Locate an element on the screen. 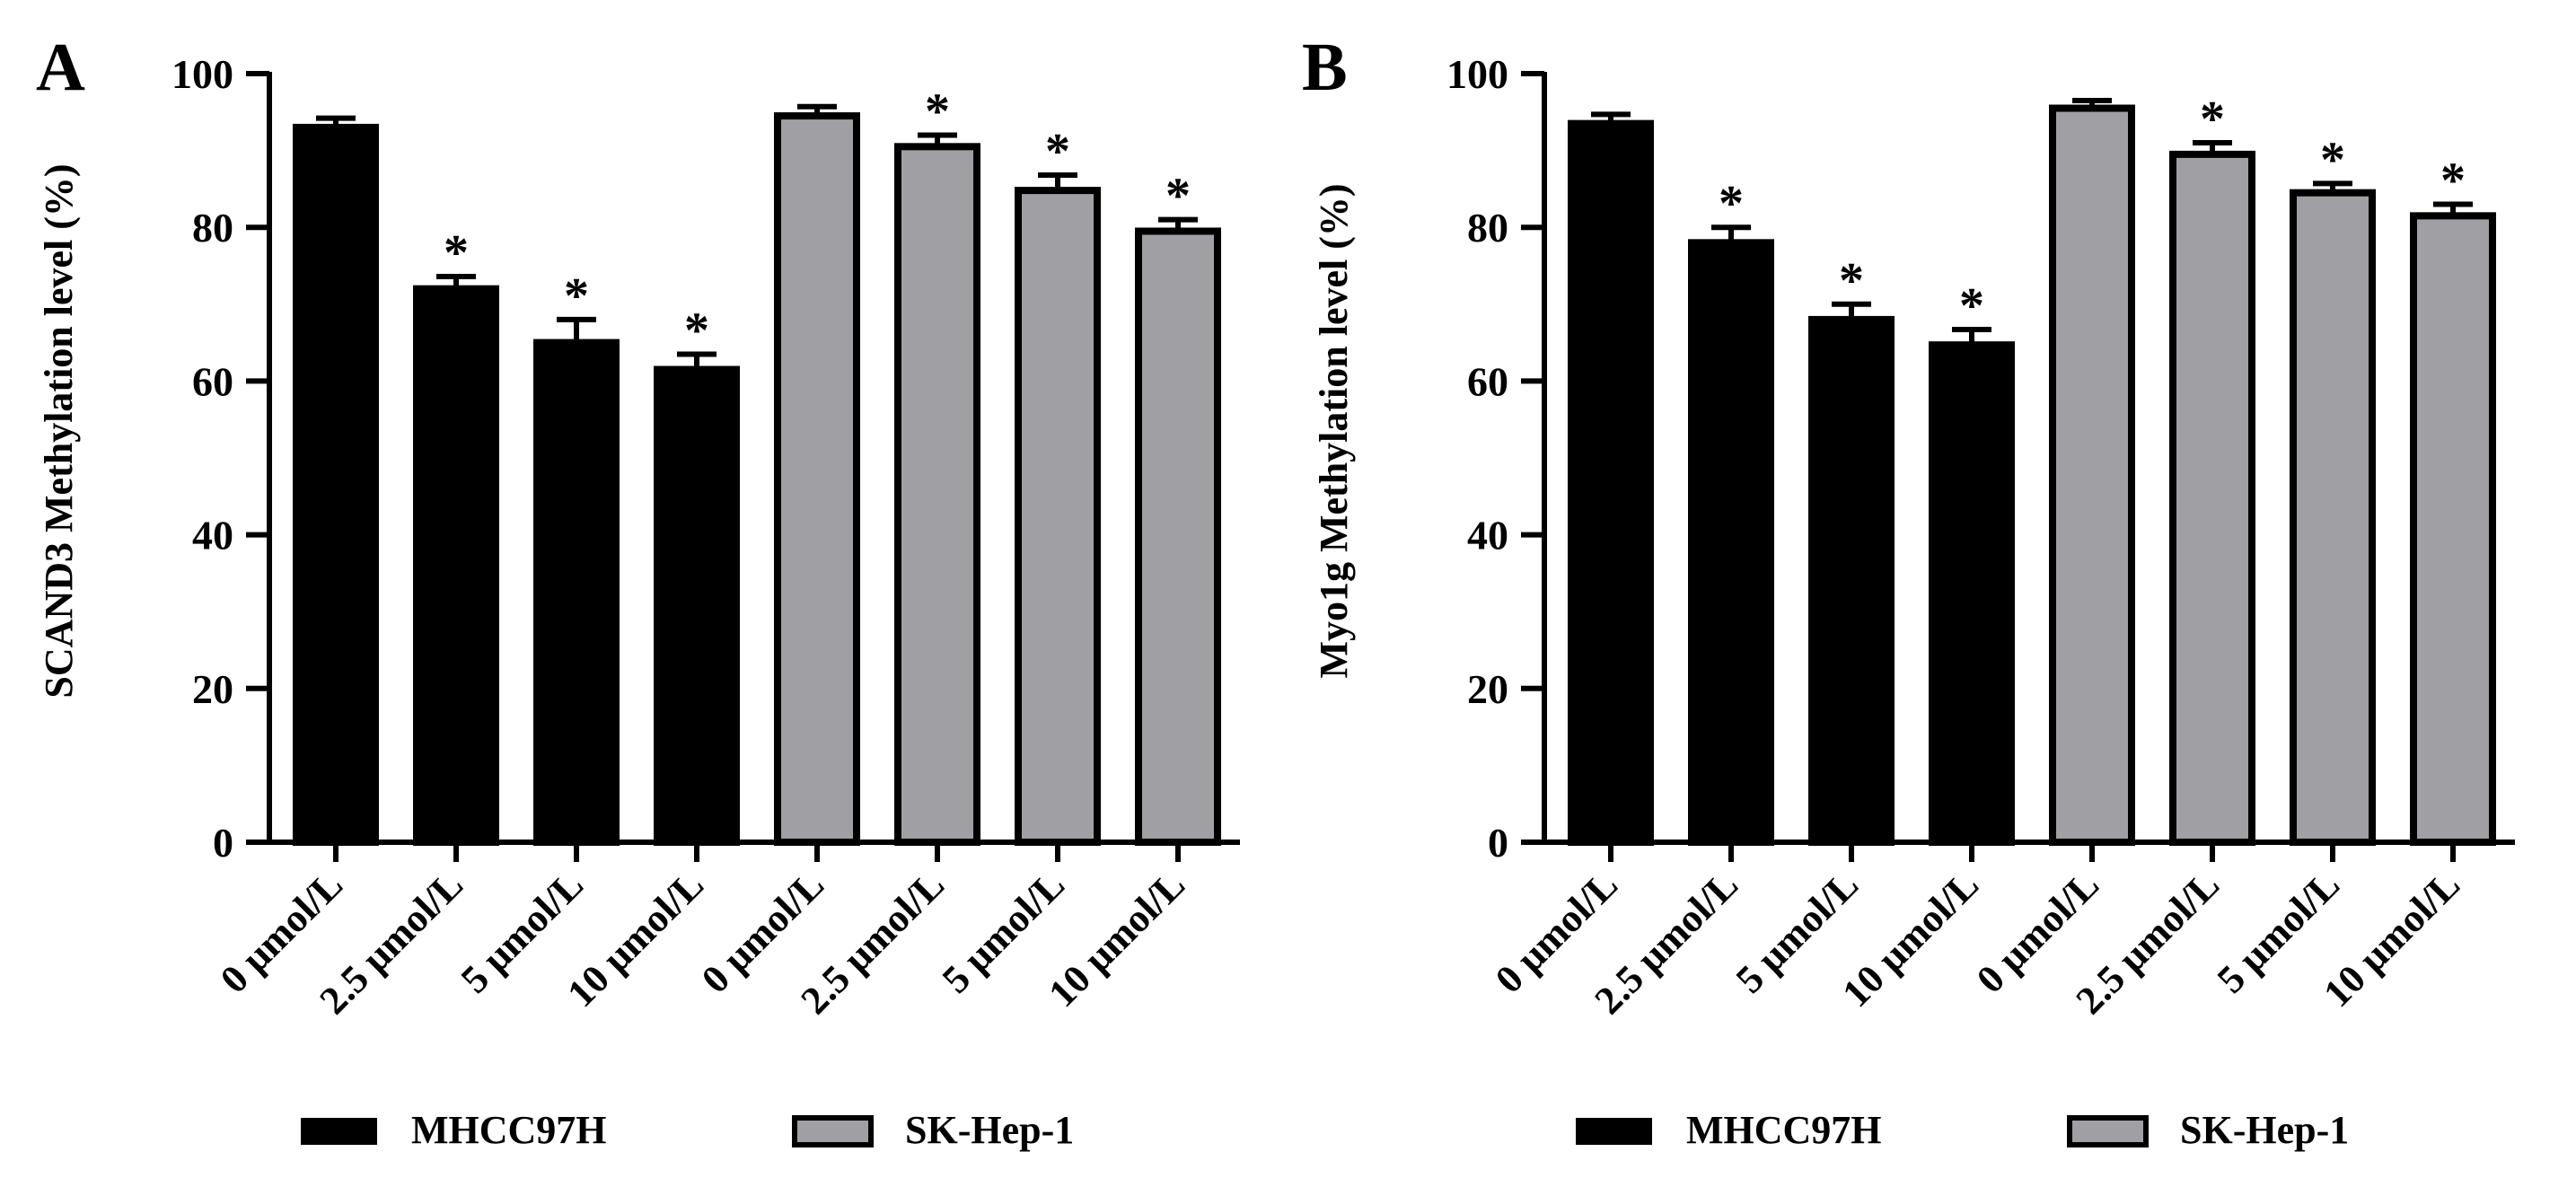 This screenshot has width=2576, height=1187. panel-b-ylabel: Myo1g Methylation level (%) is located at coordinates (1334, 430).